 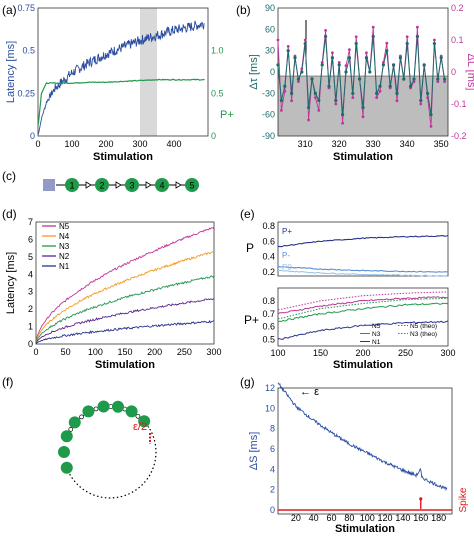 I want to click on legend-label: N5, so click(x=64, y=226).